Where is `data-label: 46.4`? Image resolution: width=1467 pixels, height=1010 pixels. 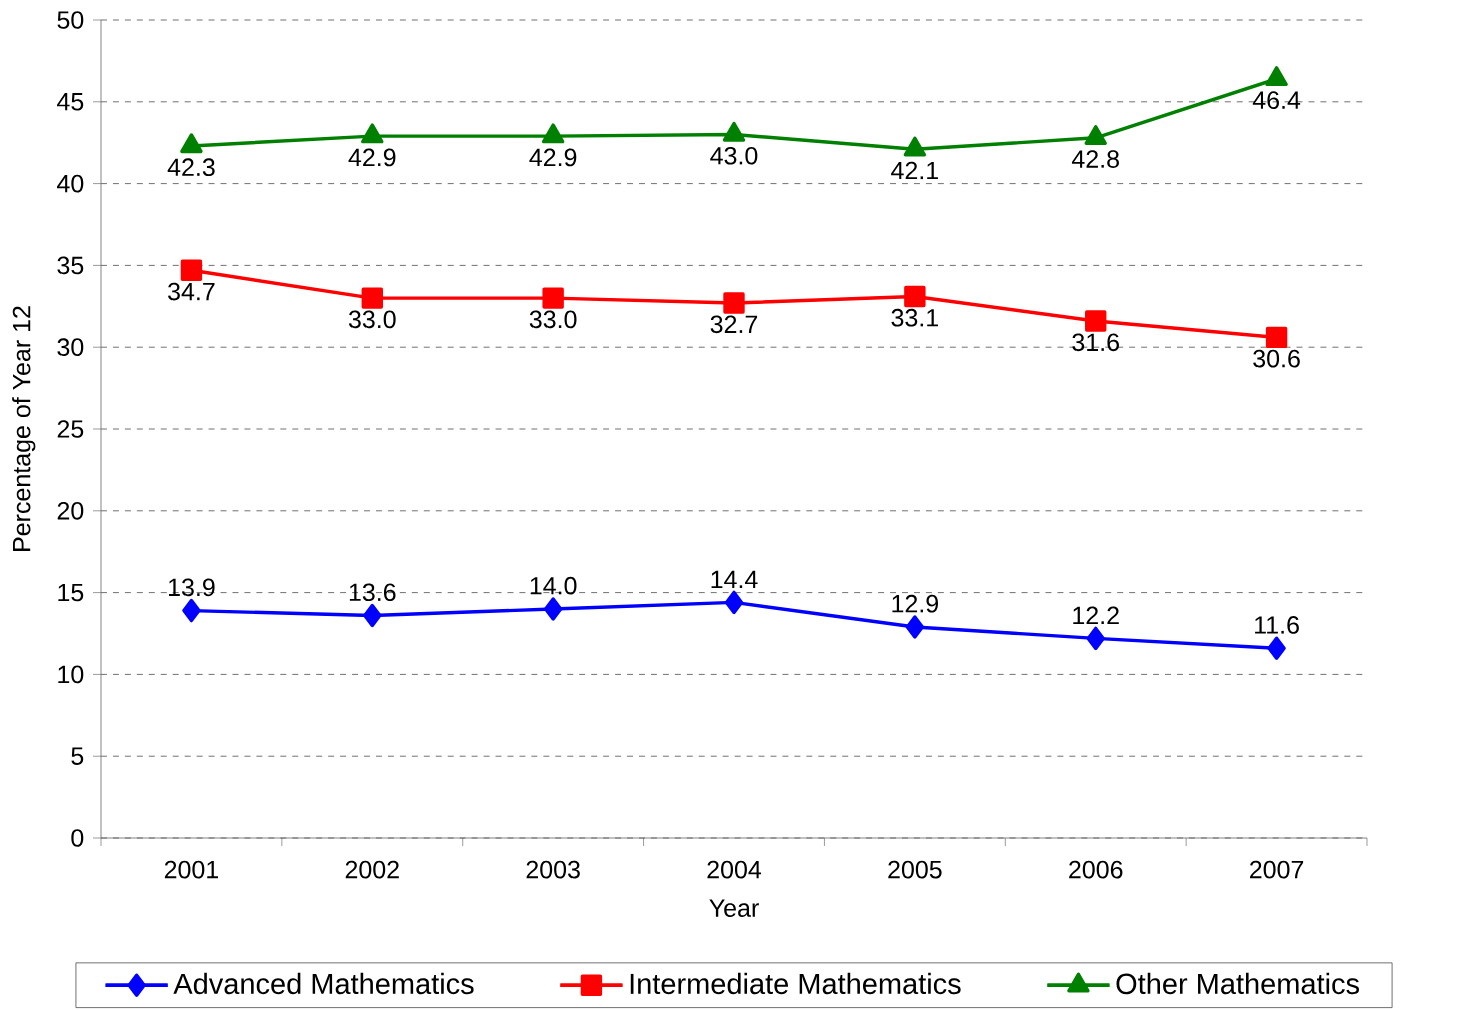
data-label: 46.4 is located at coordinates (1276, 100).